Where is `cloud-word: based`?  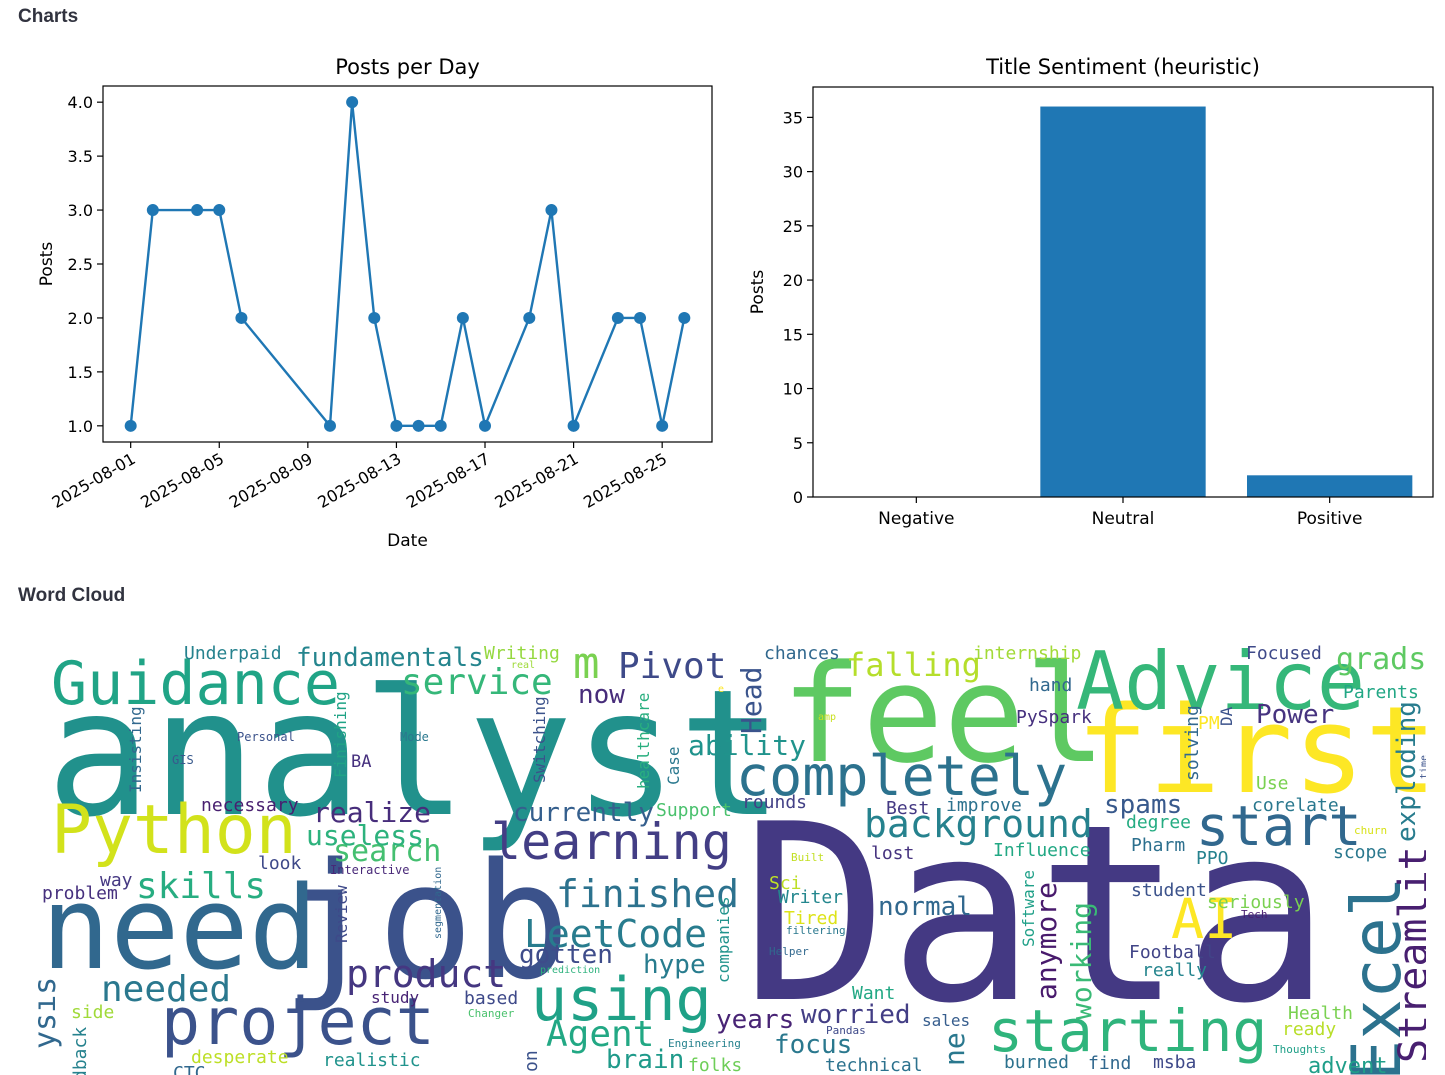 cloud-word: based is located at coordinates (491, 998).